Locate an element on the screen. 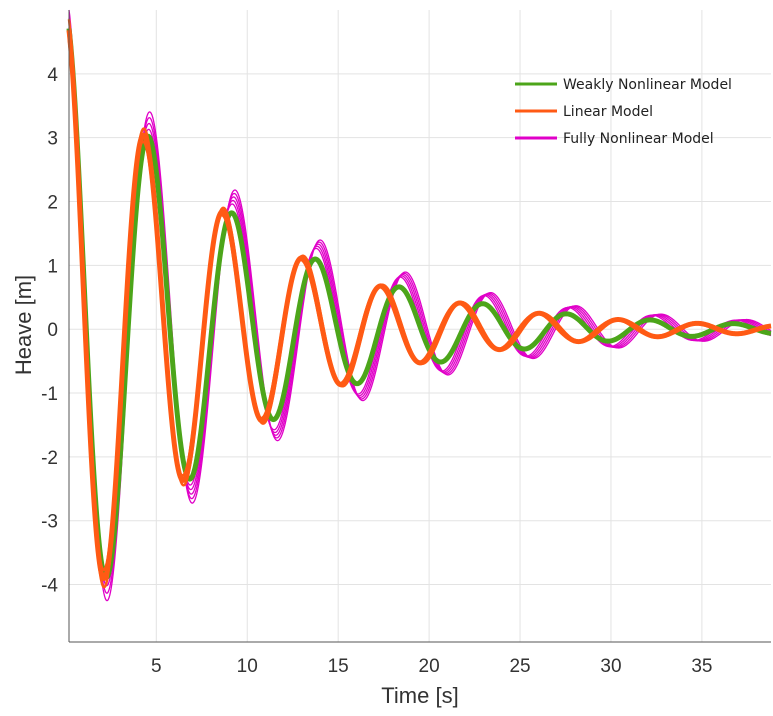 The image size is (773, 716). y-tick-label: -4 is located at coordinates (49, 586).